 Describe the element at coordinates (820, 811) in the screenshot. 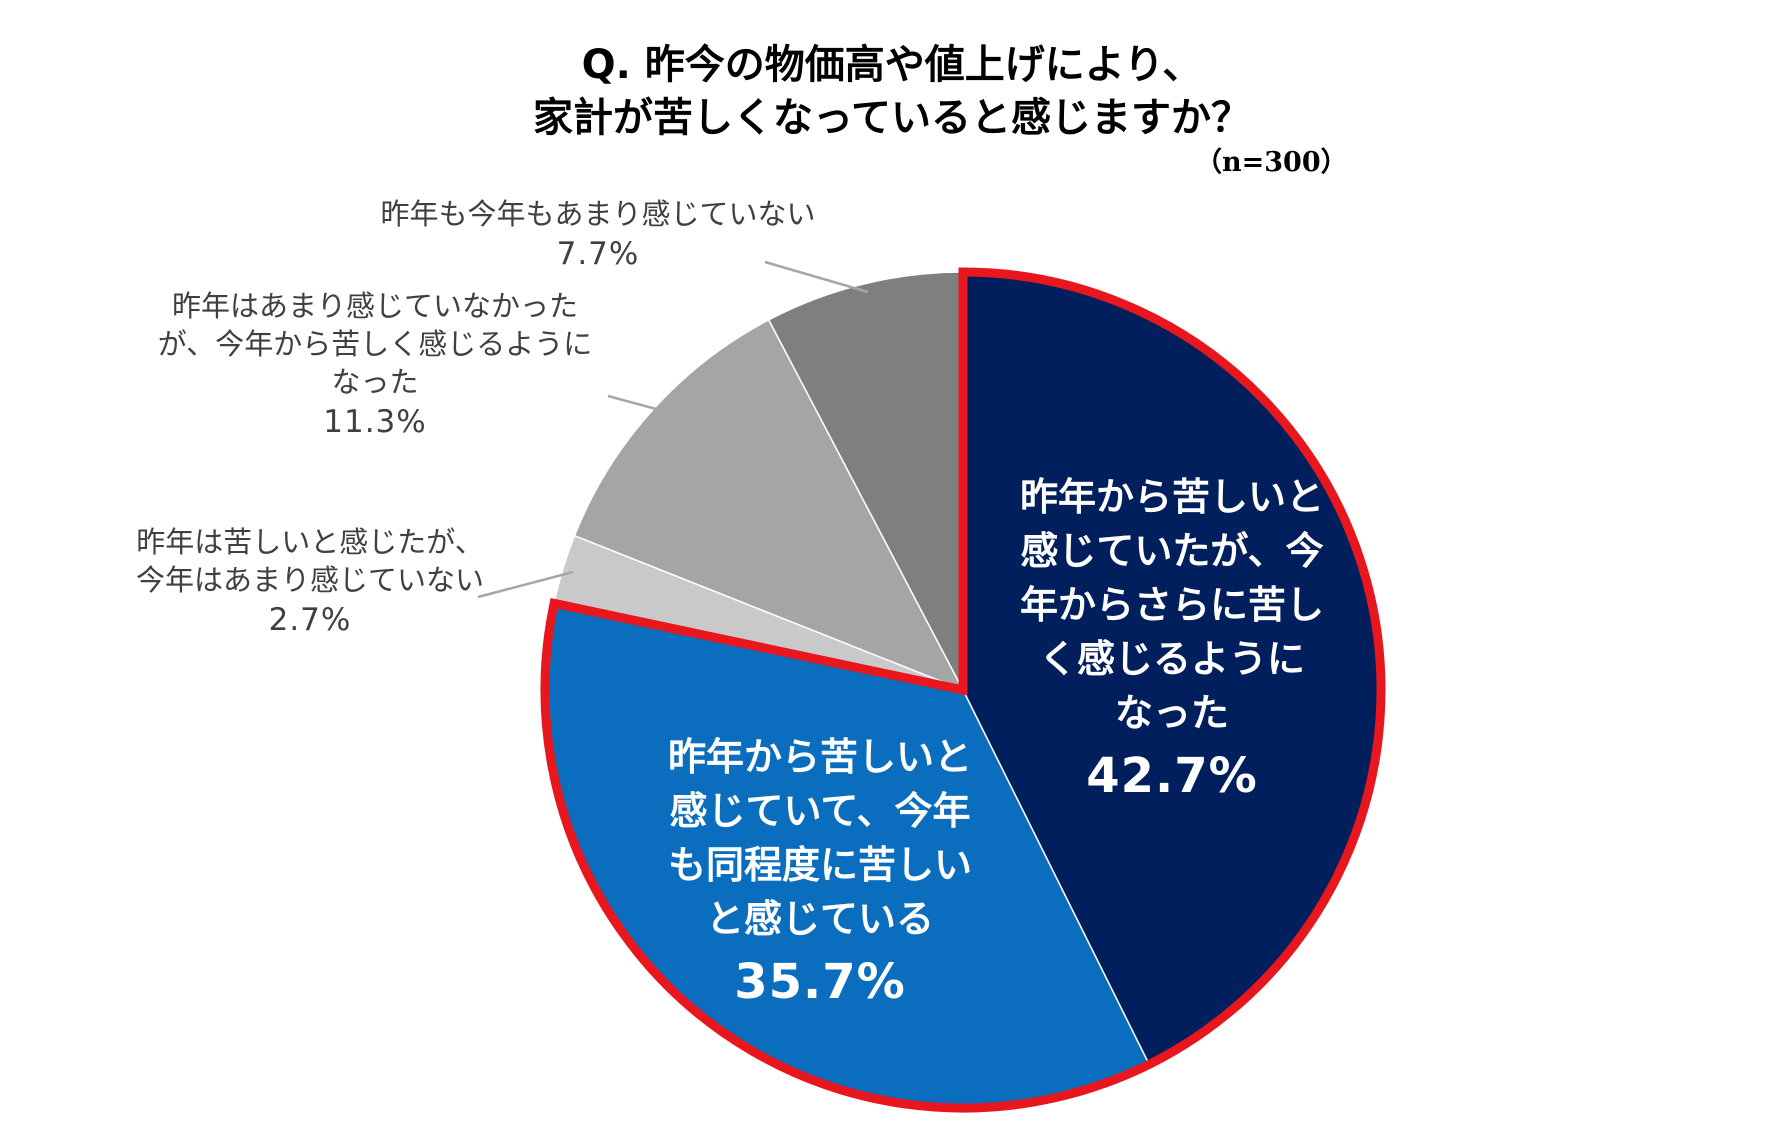

I see `slice-label-text: 感じていて、今年` at that location.